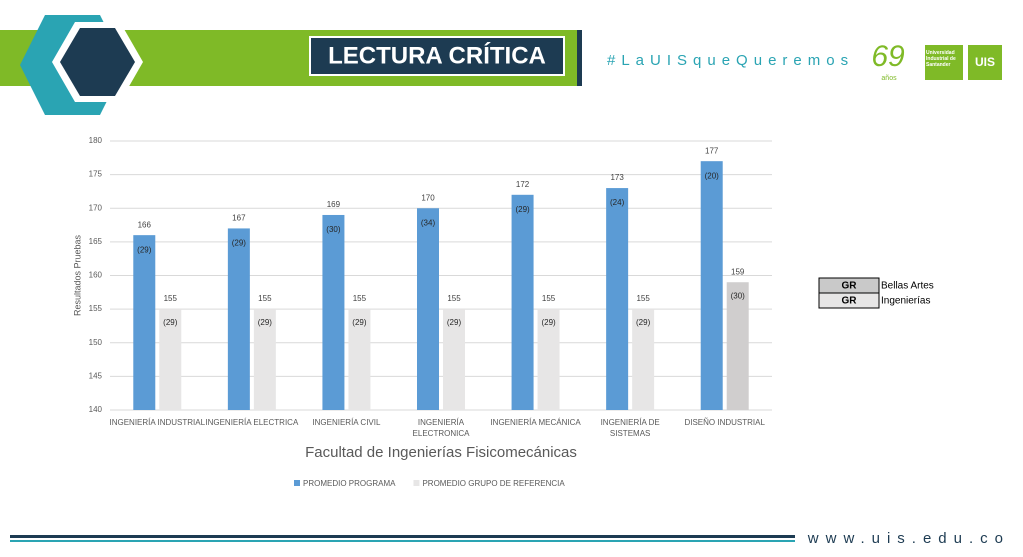  I want to click on y-tick-label: 175, so click(96, 174).